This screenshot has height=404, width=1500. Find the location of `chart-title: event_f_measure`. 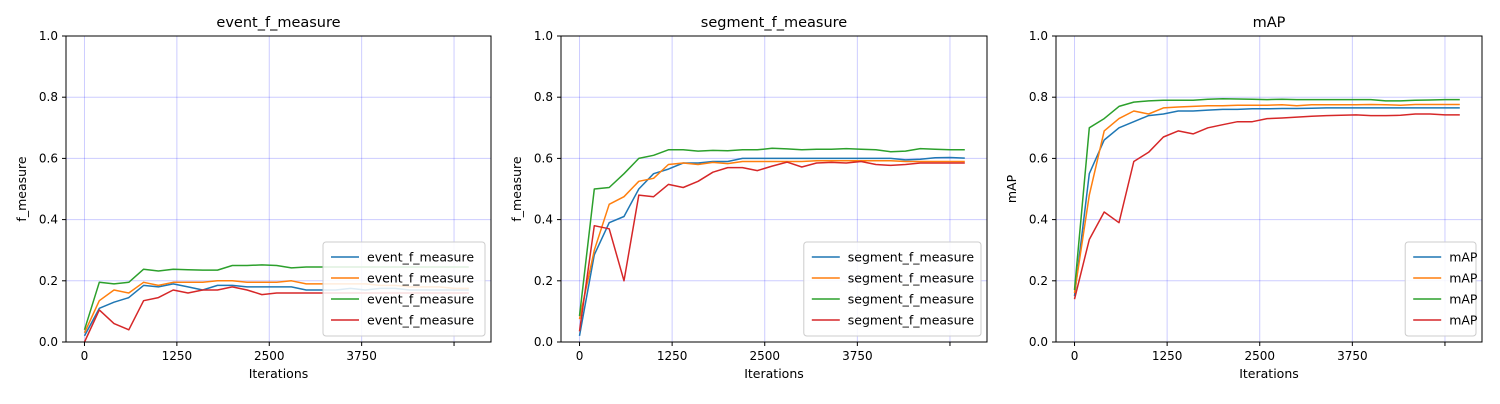

chart-title: event_f_measure is located at coordinates (278, 23).